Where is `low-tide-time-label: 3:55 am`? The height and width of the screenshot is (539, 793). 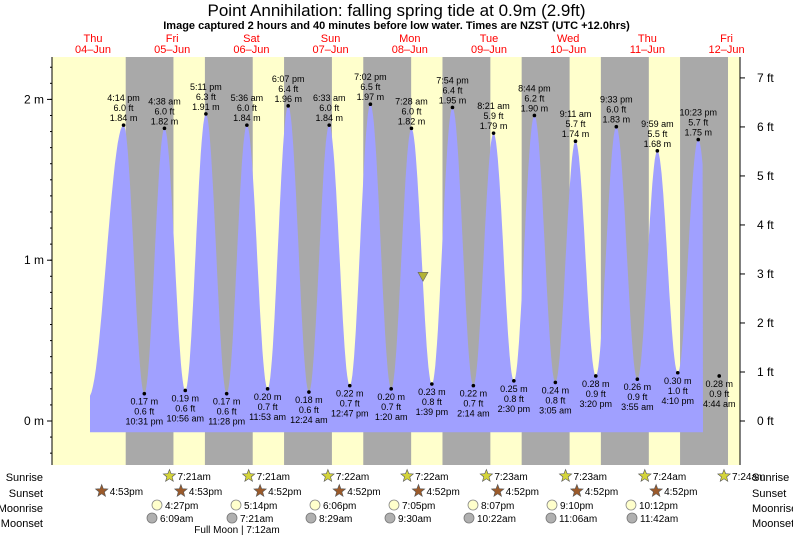
low-tide-time-label: 3:55 am is located at coordinates (637, 407).